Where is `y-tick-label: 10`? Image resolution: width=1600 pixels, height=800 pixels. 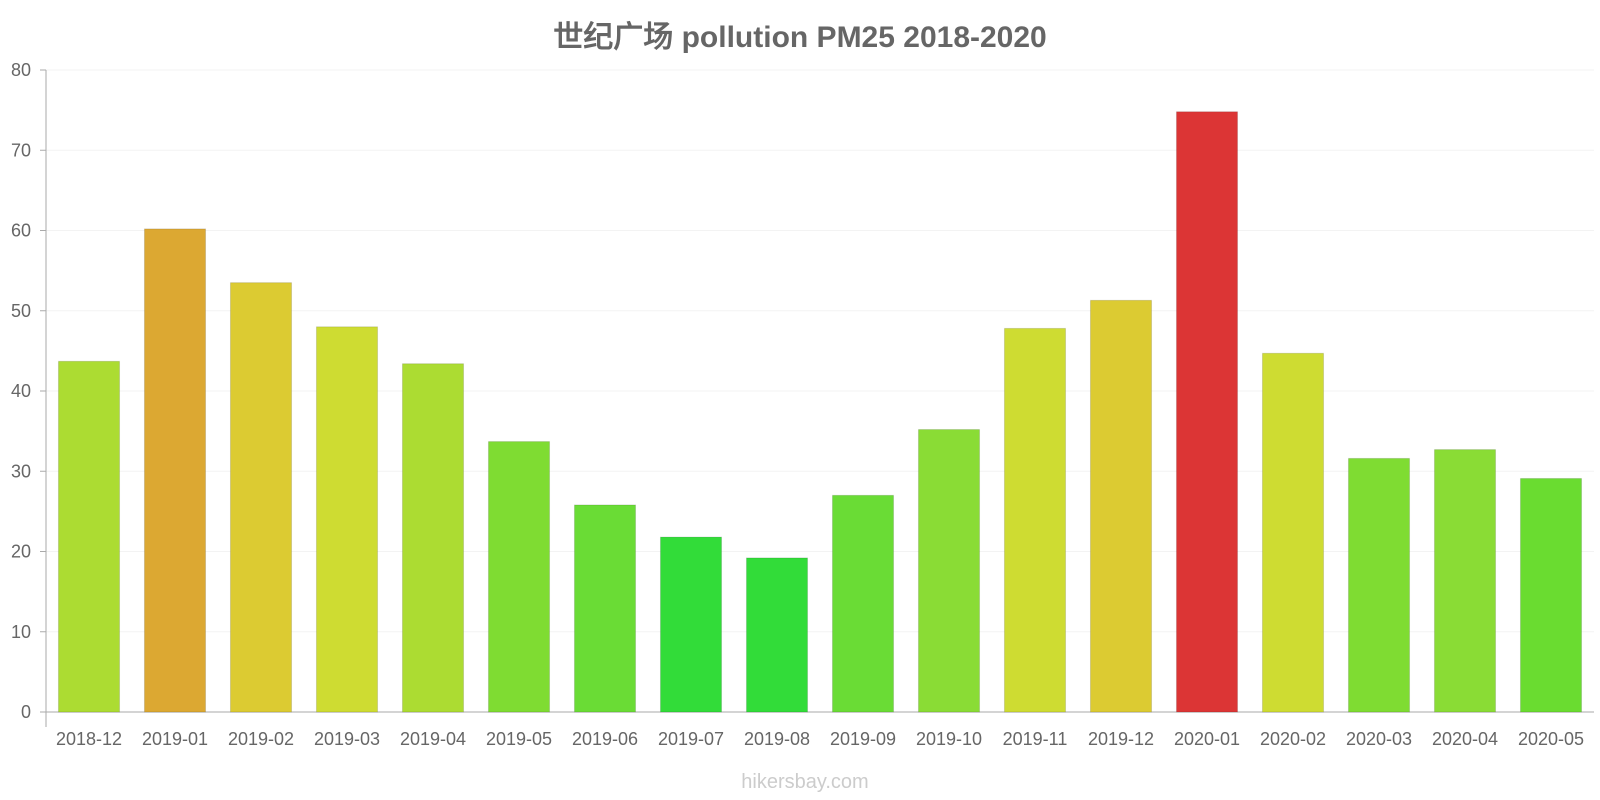 y-tick-label: 10 is located at coordinates (21, 632).